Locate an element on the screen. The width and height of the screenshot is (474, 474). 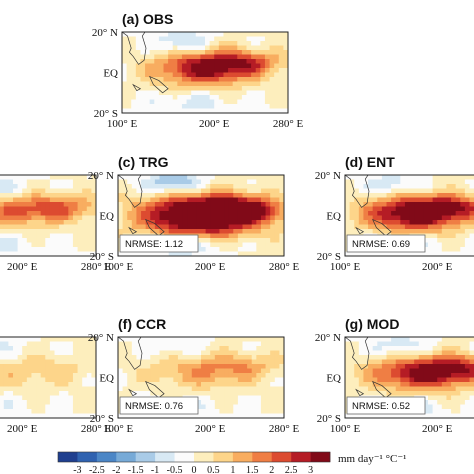
colorbar-tick-label: 1 is located at coordinates (232, 469).